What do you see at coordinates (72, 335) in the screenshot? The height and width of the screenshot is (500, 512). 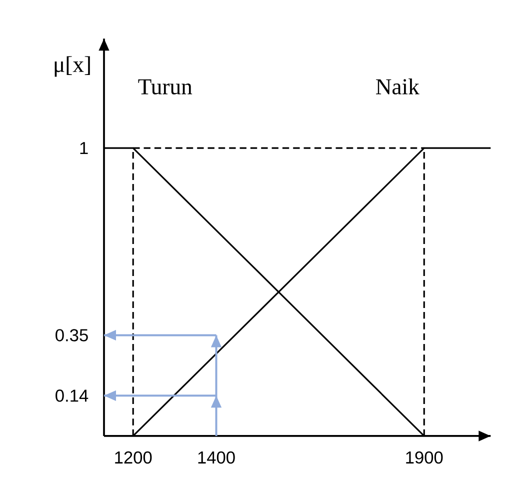 I see `y-tick-label: 0.35` at bounding box center [72, 335].